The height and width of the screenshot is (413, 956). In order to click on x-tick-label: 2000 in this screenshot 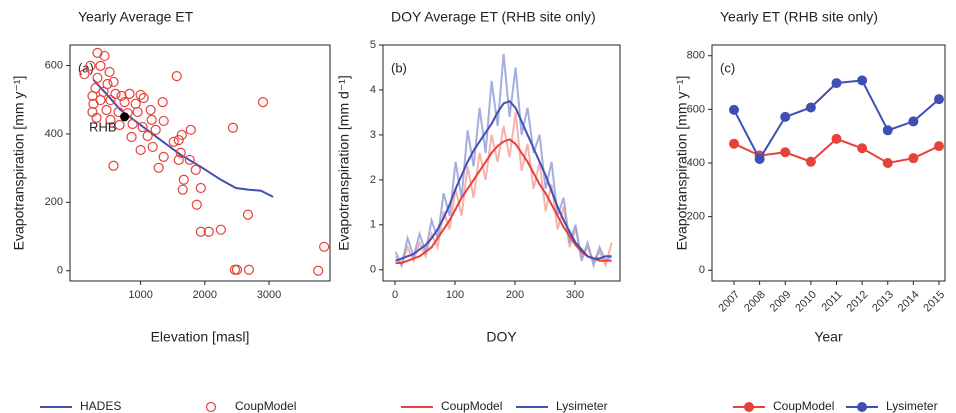, I will do `click(205, 295)`.